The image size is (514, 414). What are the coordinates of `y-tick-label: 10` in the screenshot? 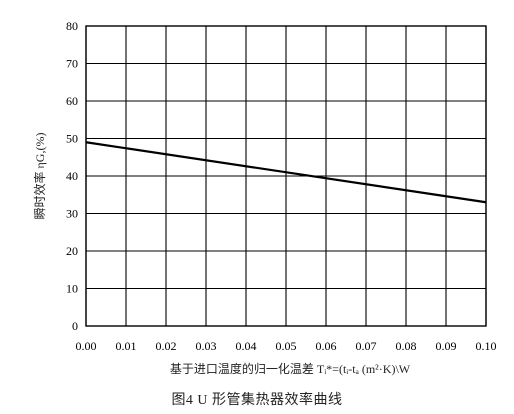 It's located at (72, 289).